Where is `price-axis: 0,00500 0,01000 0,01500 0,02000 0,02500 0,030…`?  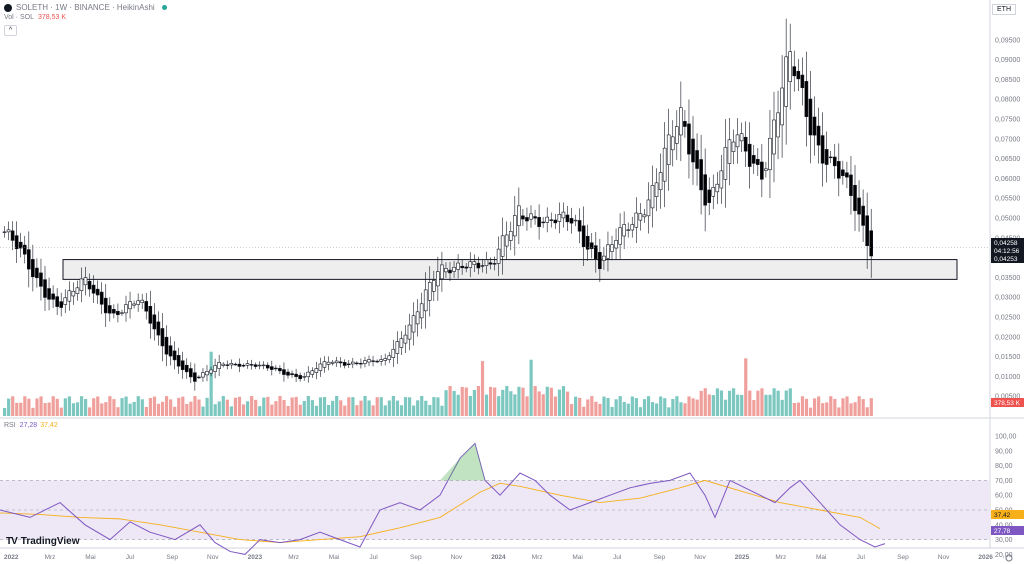 price-axis: 0,00500 0,01000 0,01500 0,02000 0,02500 0,030… is located at coordinates (1007, 218).